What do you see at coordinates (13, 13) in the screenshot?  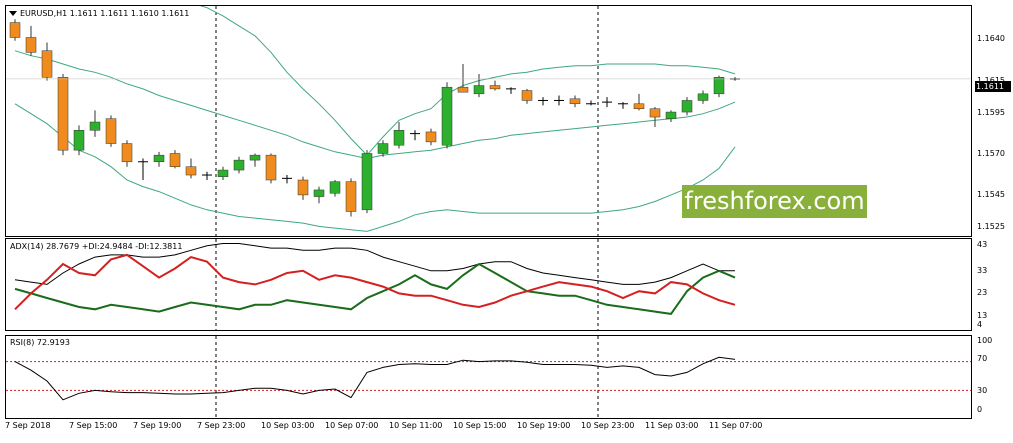 I see `dropdown-arrow-icon` at bounding box center [13, 13].